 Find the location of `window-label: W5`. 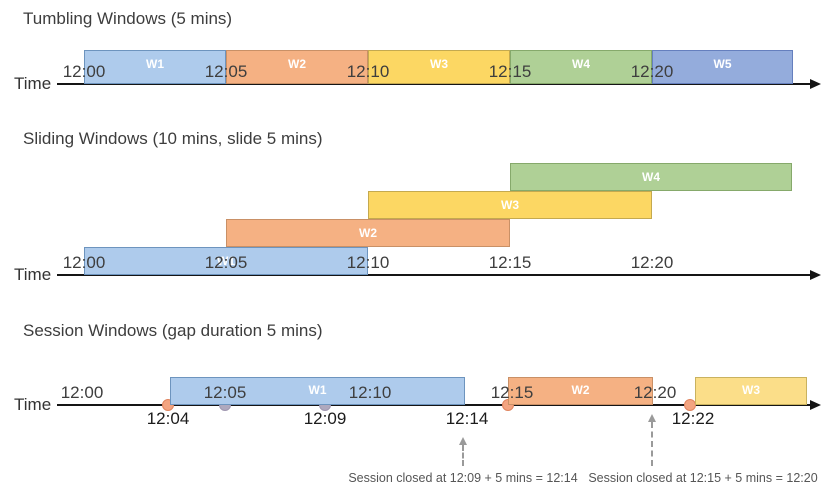

window-label: W5 is located at coordinates (722, 64).